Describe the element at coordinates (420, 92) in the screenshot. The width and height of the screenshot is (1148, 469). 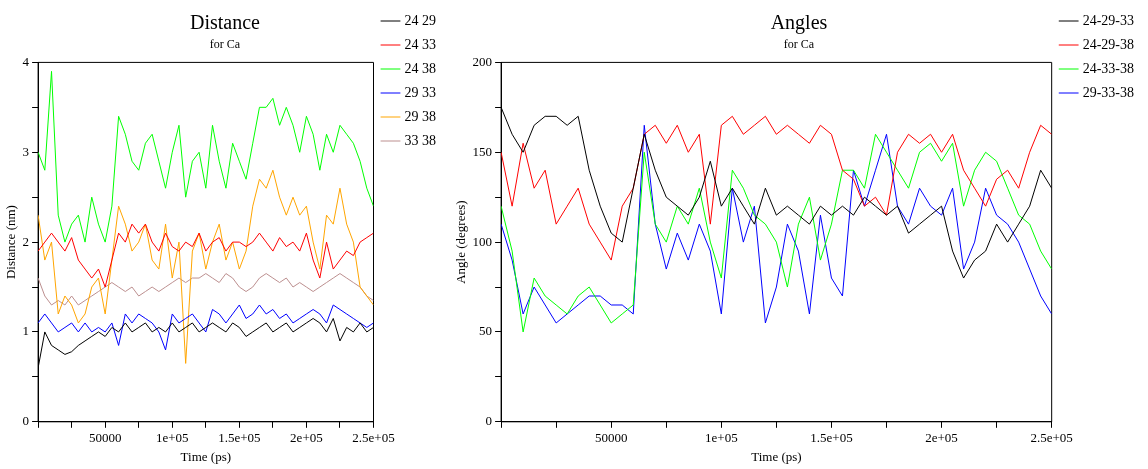
I see `legend-label: 29 33` at that location.